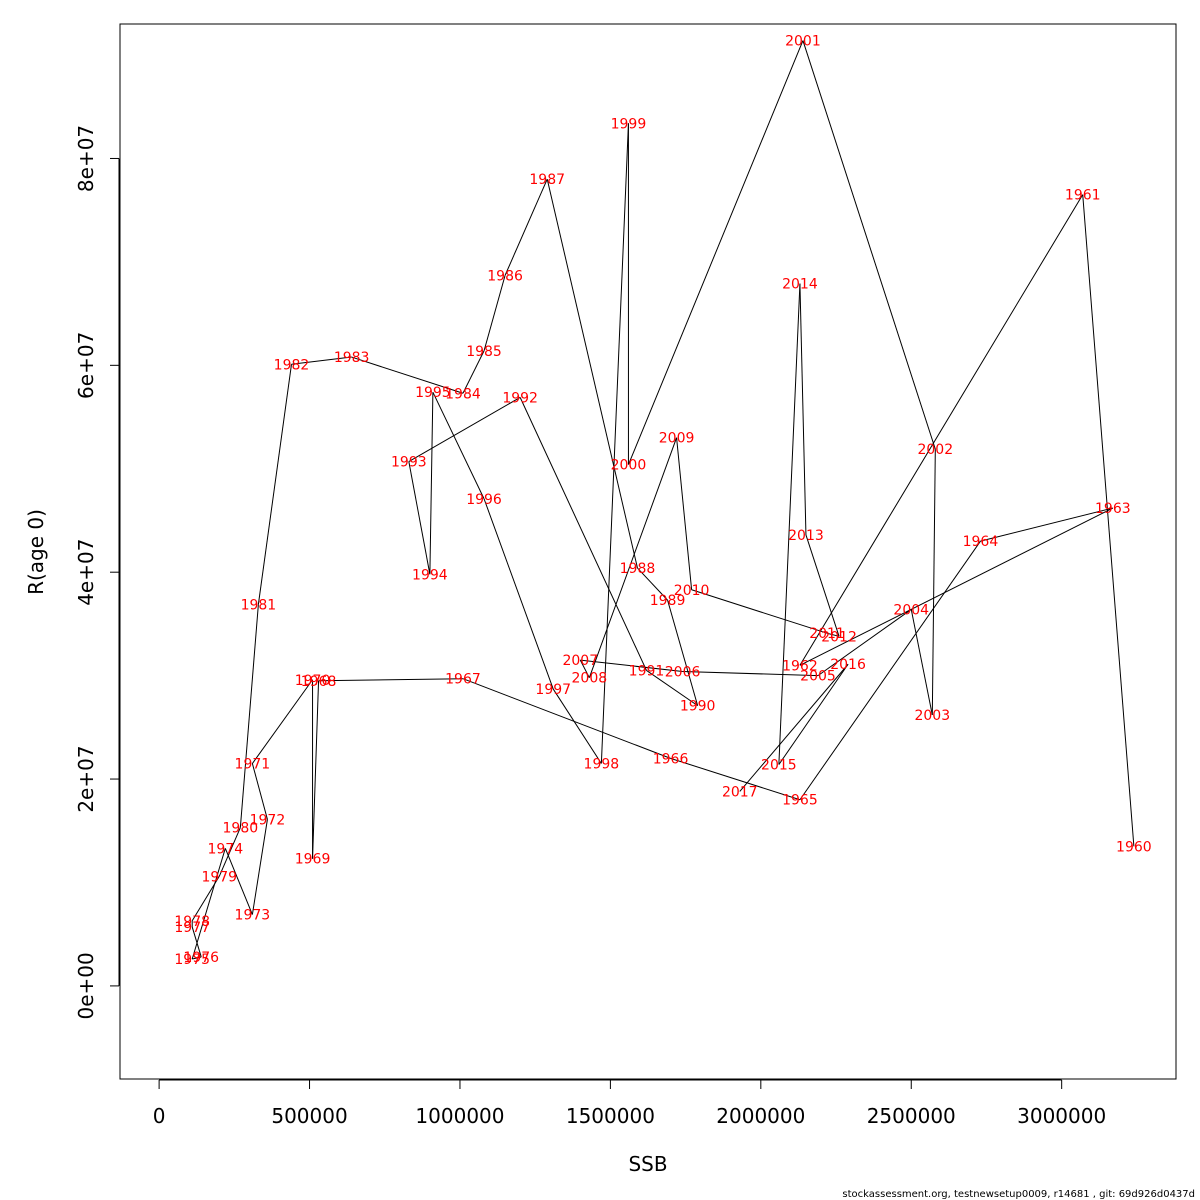 This screenshot has width=1200, height=1200. I want to click on point-label: 1975, so click(192, 960).